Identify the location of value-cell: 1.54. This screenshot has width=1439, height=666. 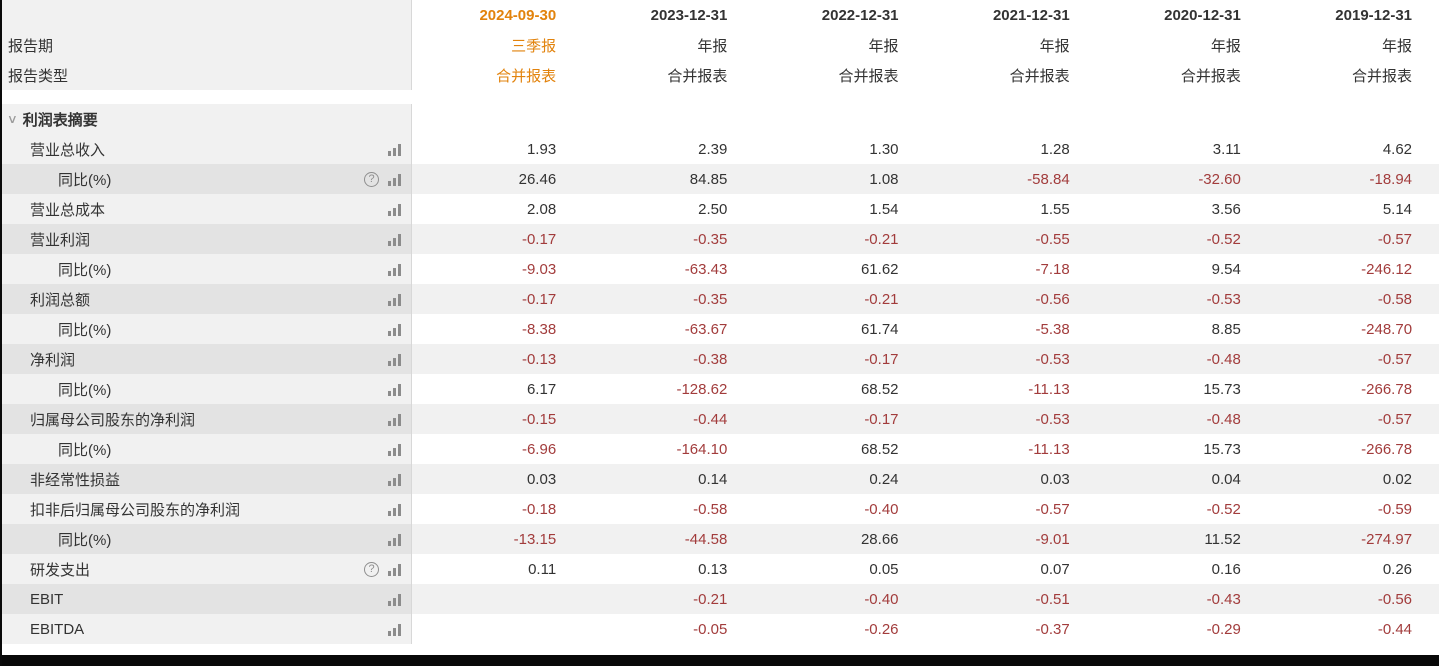
(884, 209).